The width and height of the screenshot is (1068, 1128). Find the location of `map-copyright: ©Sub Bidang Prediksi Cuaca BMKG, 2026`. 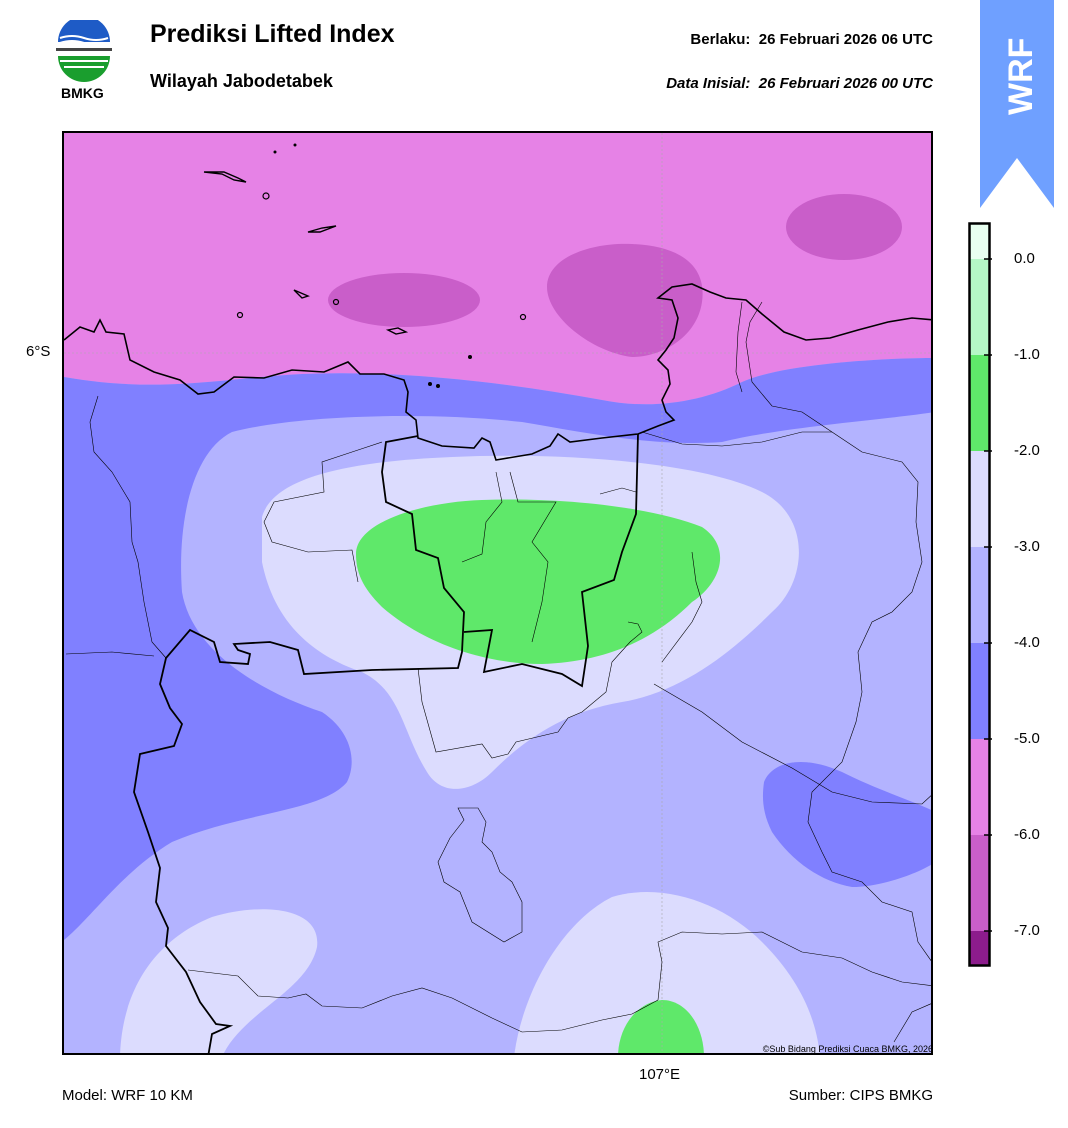

map-copyright: ©Sub Bidang Prediksi Cuaca BMKG, 2026 is located at coordinates (847, 1049).